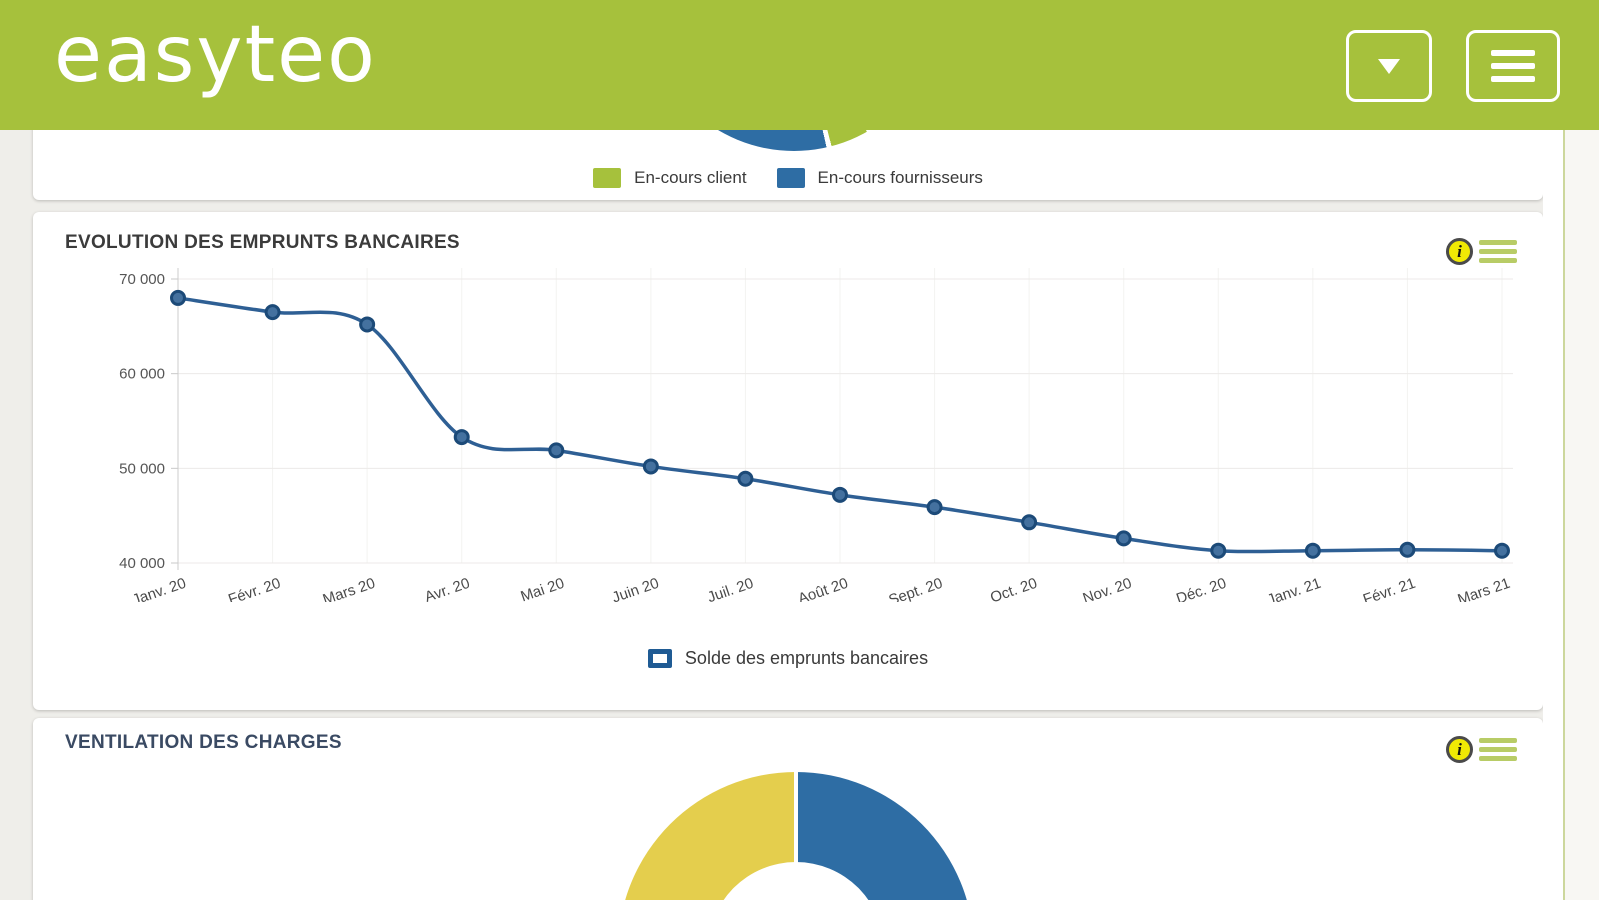 This screenshot has width=1599, height=900. What do you see at coordinates (254, 588) in the screenshot?
I see `svg-text: Févr. 20` at bounding box center [254, 588].